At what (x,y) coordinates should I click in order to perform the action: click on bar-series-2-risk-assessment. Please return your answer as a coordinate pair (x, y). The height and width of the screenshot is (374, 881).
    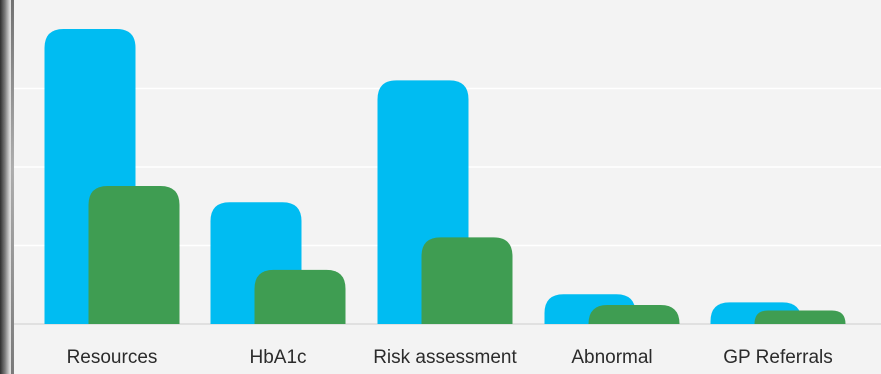
    Looking at the image, I should click on (467, 280).